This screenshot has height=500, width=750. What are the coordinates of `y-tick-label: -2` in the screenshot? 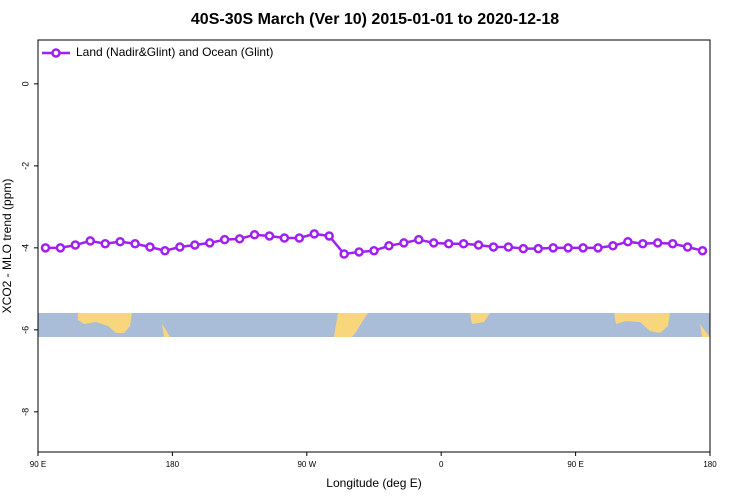 It's located at (25, 166).